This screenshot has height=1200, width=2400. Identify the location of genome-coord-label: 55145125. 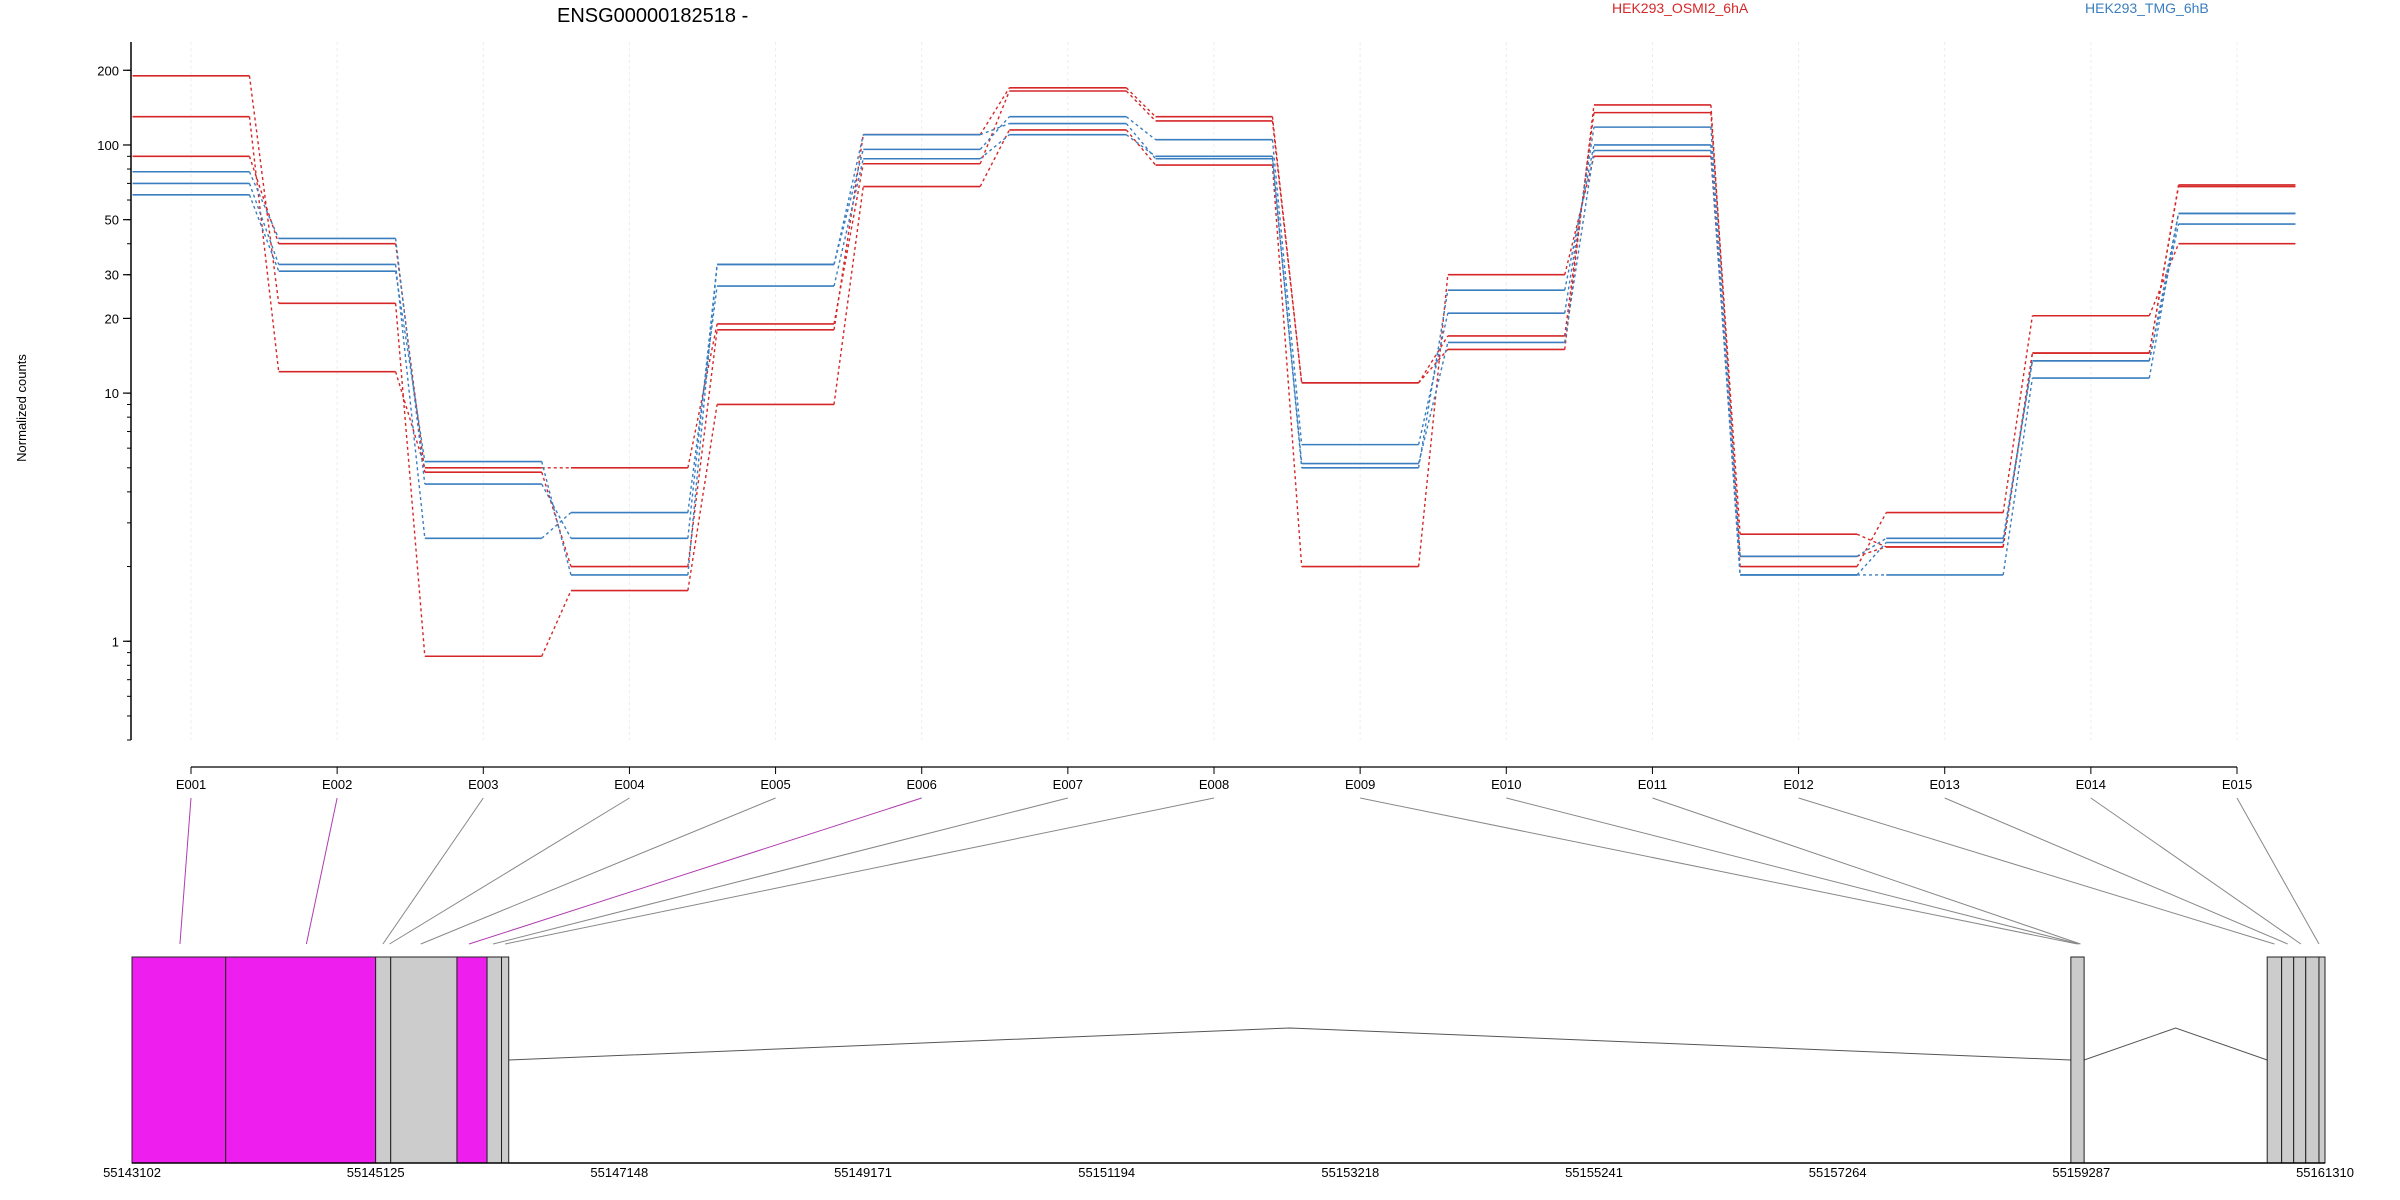
(376, 1172).